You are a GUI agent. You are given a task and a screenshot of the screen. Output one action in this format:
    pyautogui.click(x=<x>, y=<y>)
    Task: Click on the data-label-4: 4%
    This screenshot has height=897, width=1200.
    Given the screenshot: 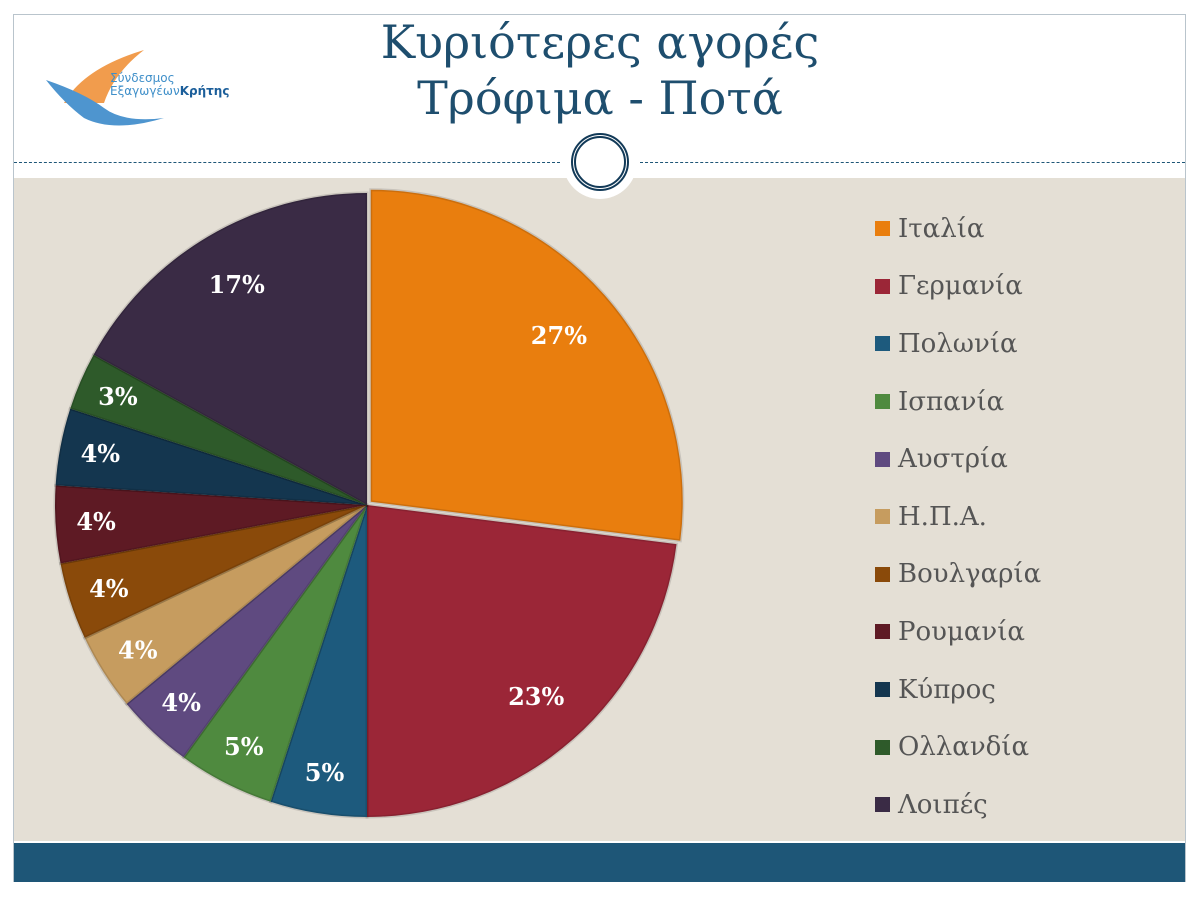 What is the action you would take?
    pyautogui.click(x=181, y=702)
    